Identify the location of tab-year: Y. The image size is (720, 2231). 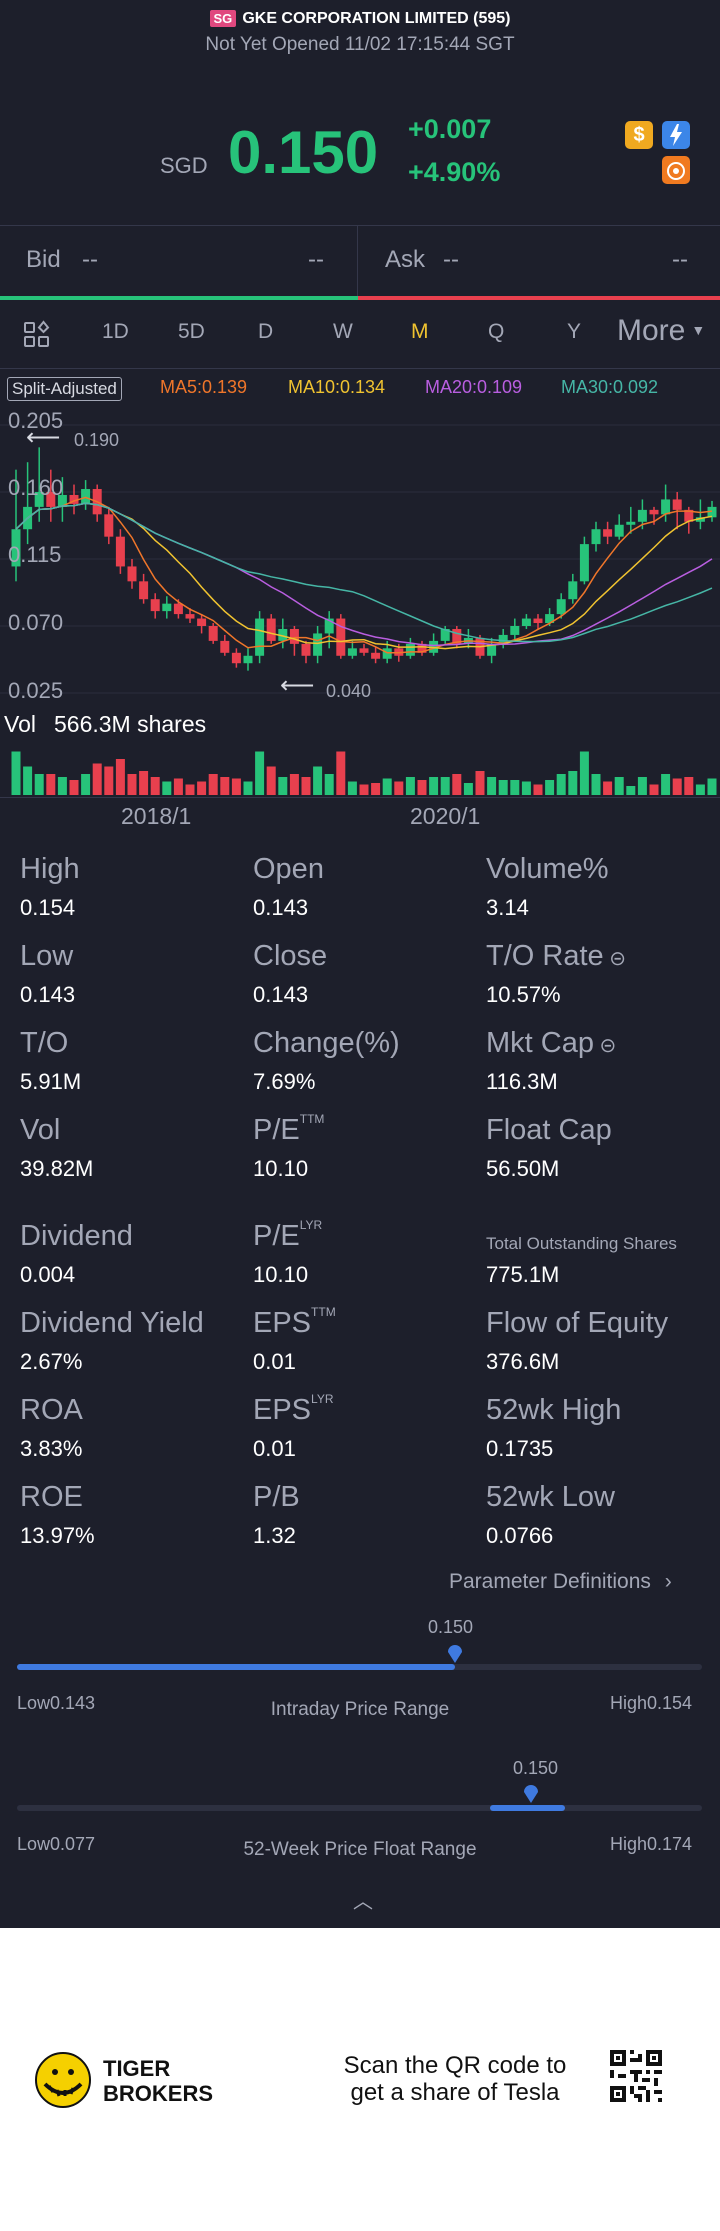
(574, 331).